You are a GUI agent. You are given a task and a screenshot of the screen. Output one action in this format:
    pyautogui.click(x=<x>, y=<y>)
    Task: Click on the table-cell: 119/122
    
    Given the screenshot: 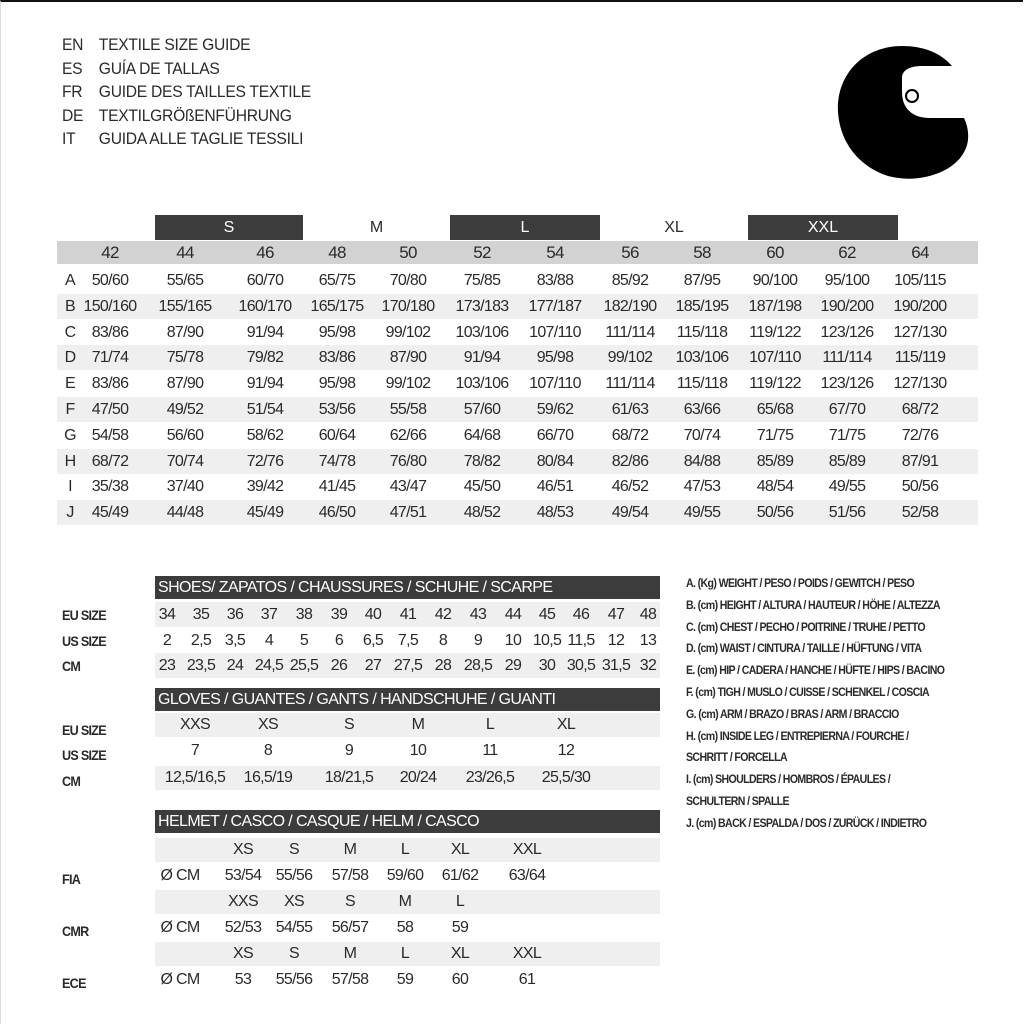 What is the action you would take?
    pyautogui.click(x=775, y=332)
    